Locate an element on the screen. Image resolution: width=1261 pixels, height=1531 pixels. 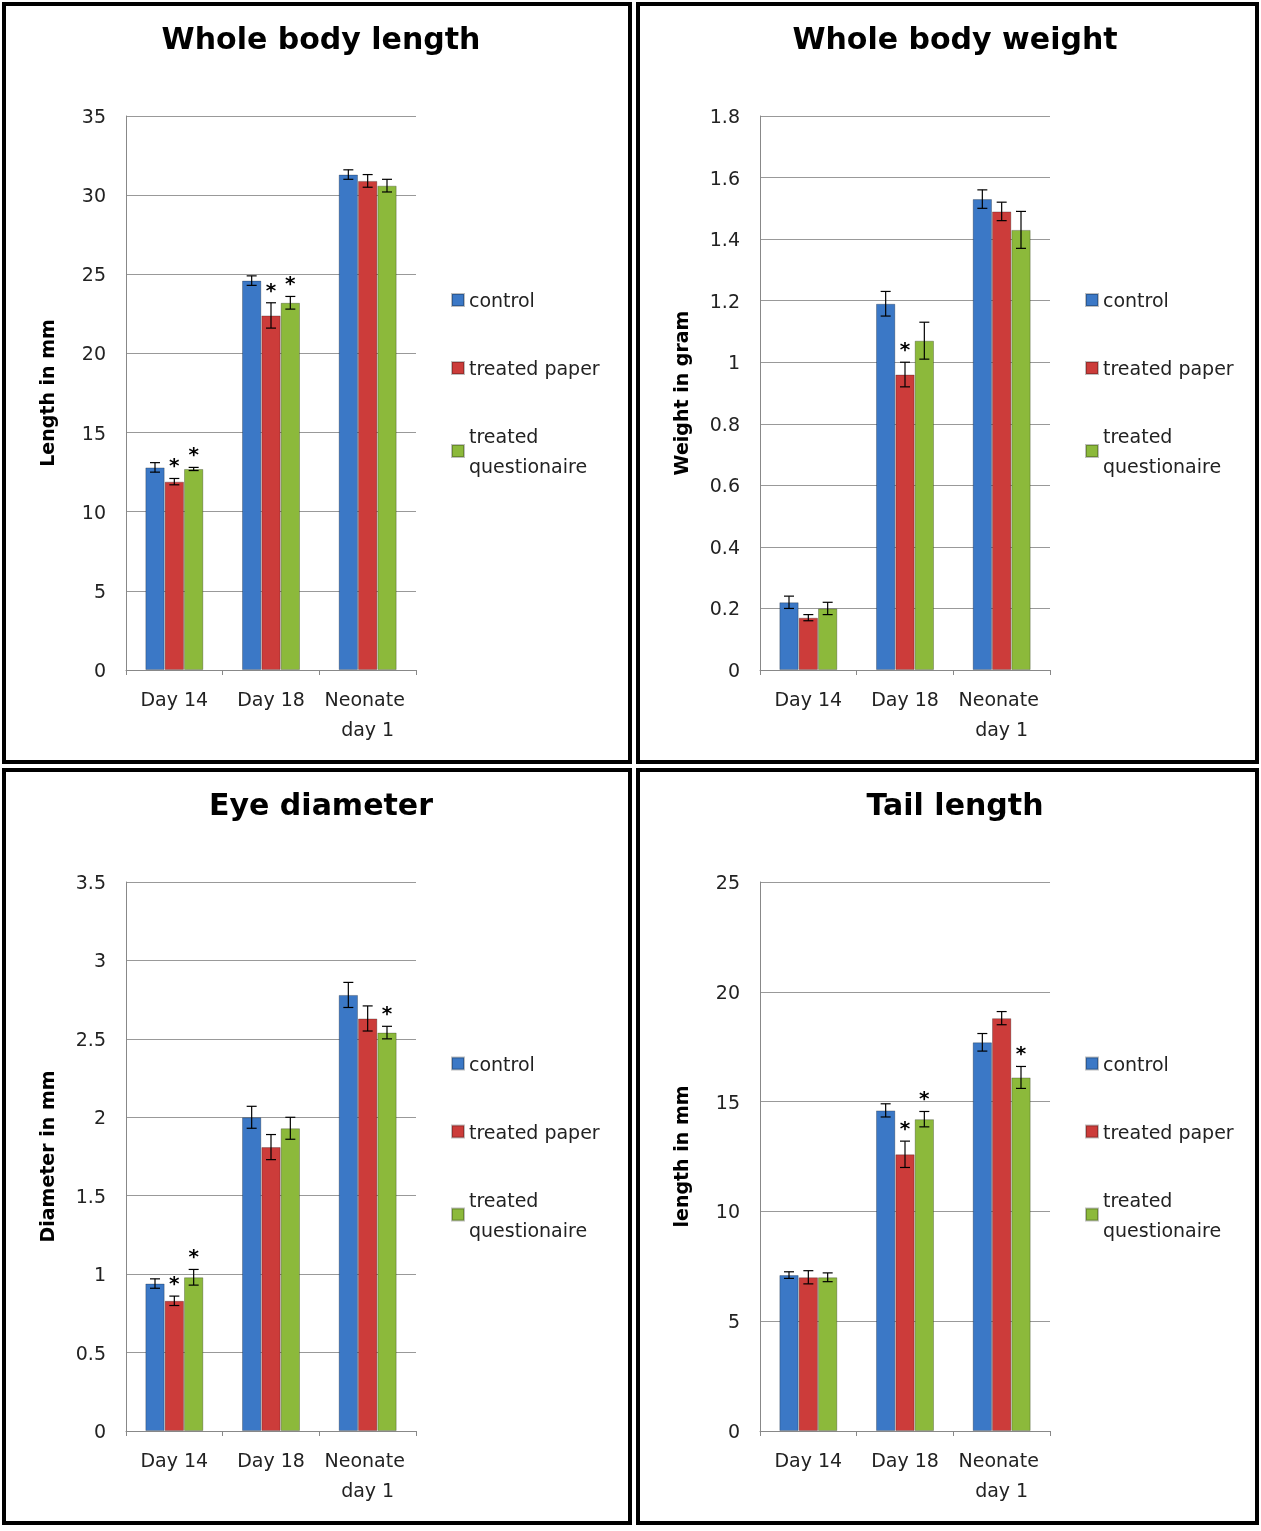
y-tick-label: 0.4 is located at coordinates (724, 546).